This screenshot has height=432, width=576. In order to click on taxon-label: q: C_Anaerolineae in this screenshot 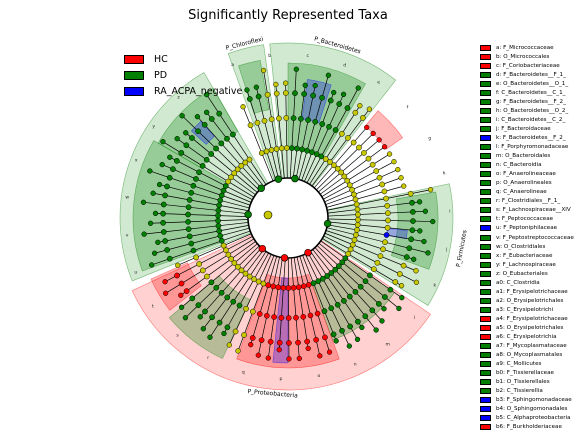, I will do `click(521, 192)`.